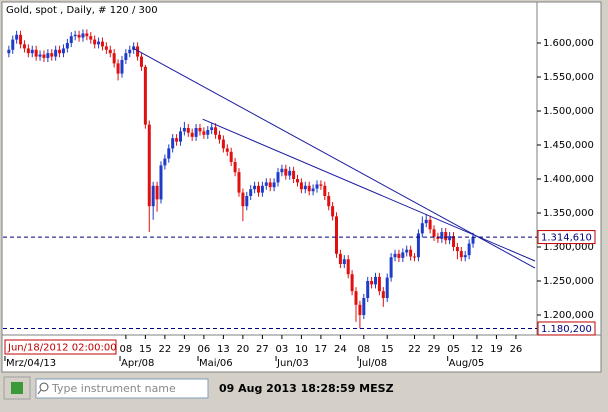  What do you see at coordinates (568, 281) in the screenshot?
I see `y-tick-label: 1.250,000` at bounding box center [568, 281].